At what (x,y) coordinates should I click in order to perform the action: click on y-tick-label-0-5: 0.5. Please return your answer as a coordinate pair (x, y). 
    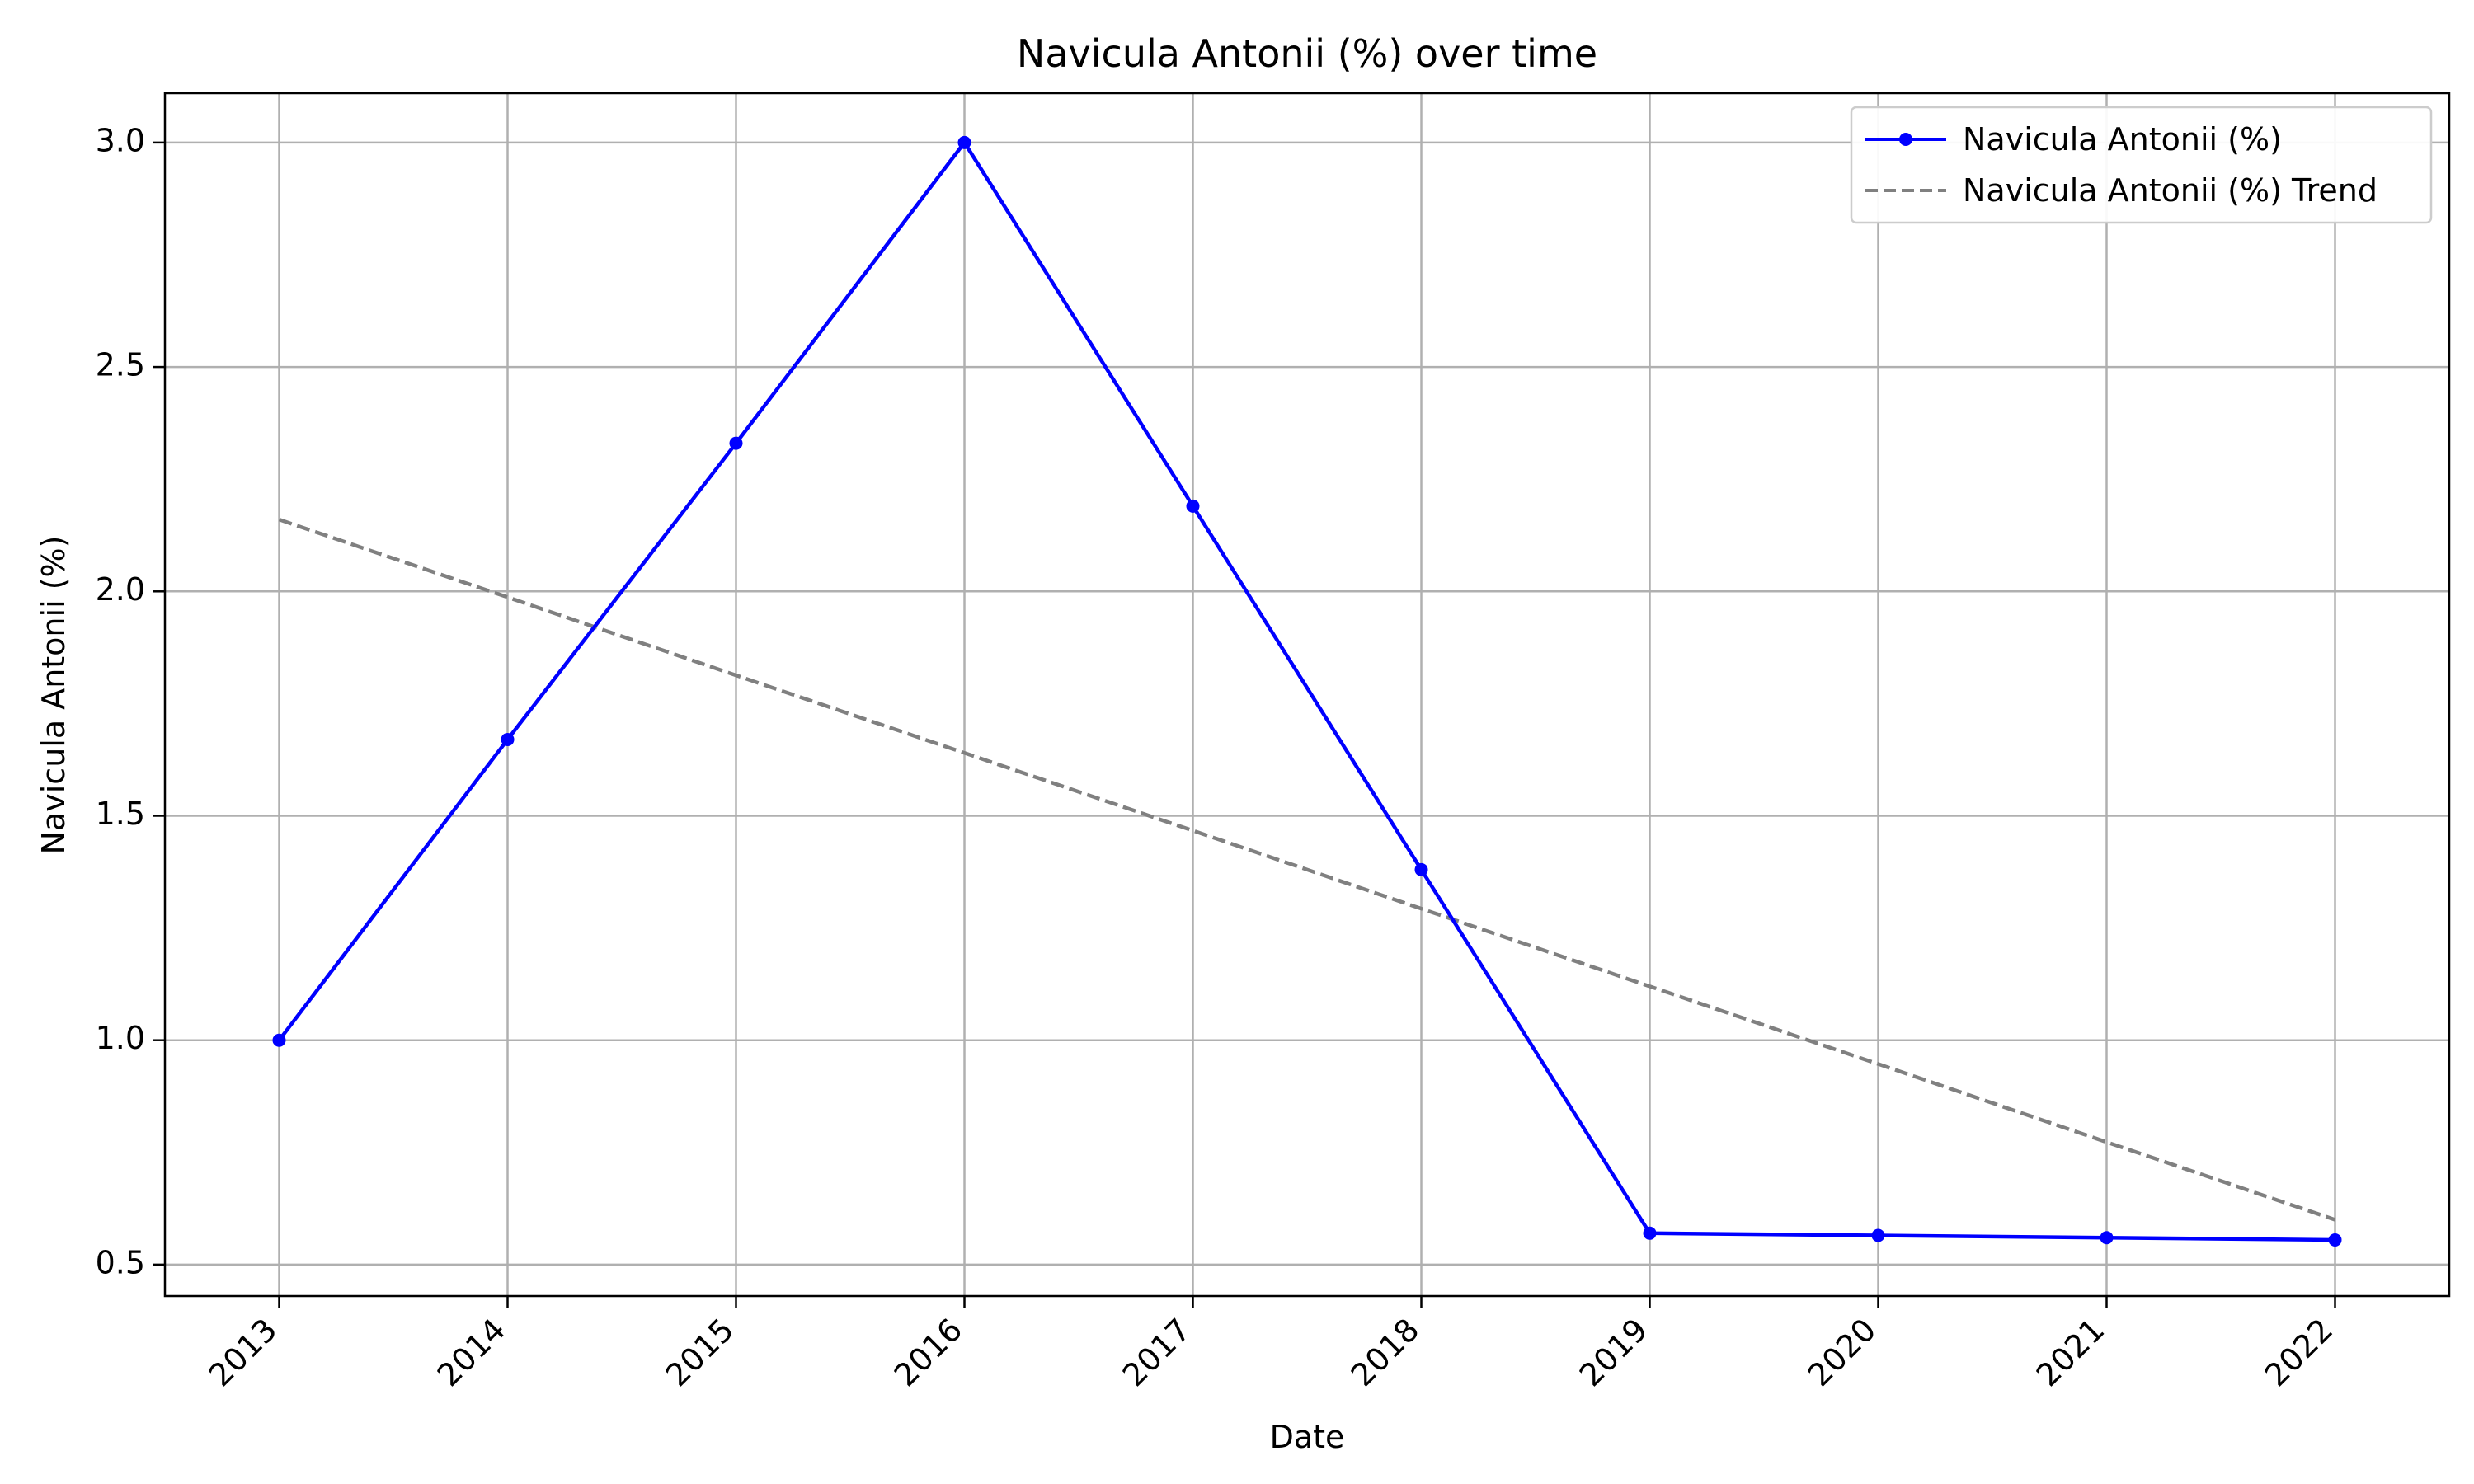
    Looking at the image, I should click on (120, 1262).